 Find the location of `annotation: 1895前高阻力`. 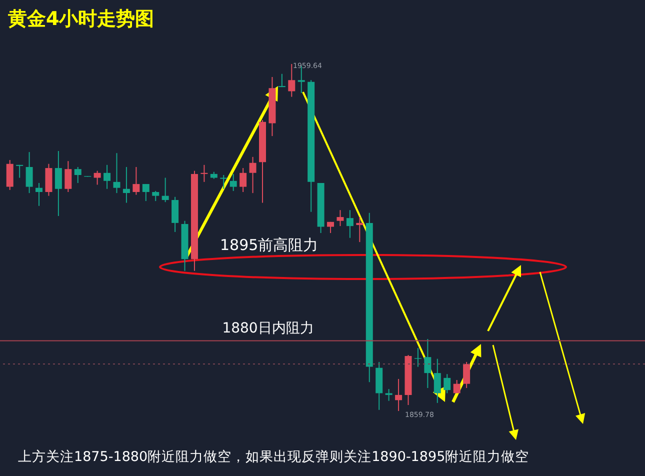

annotation: 1895前高阻力 is located at coordinates (269, 245).